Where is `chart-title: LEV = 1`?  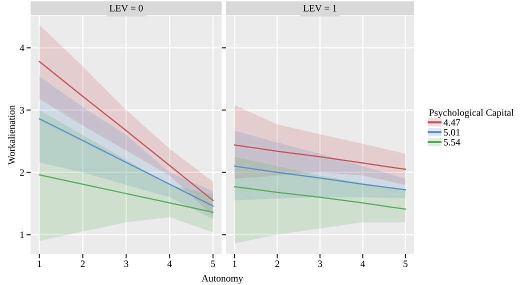 chart-title: LEV = 1 is located at coordinates (319, 8).